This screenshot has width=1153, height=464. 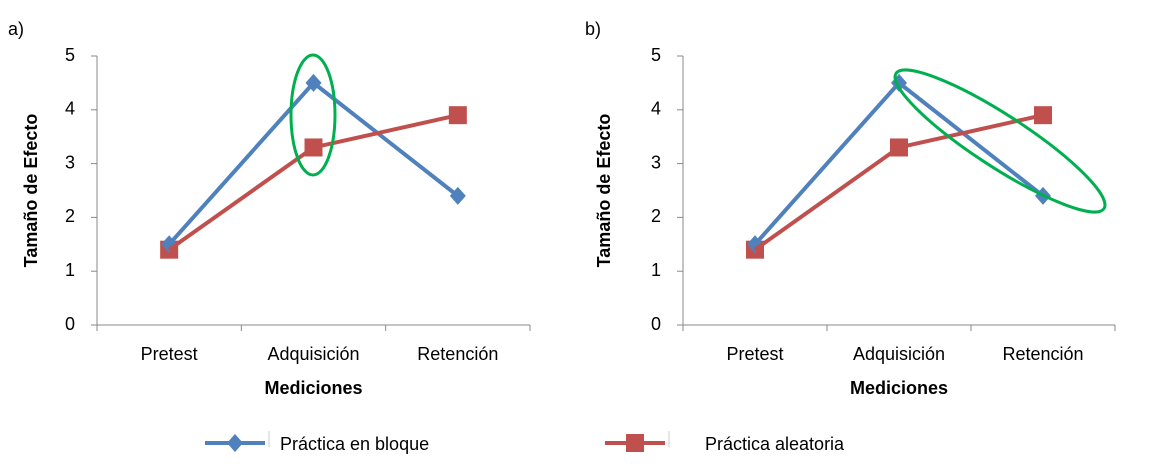 I want to click on panel-label: b), so click(x=593, y=29).